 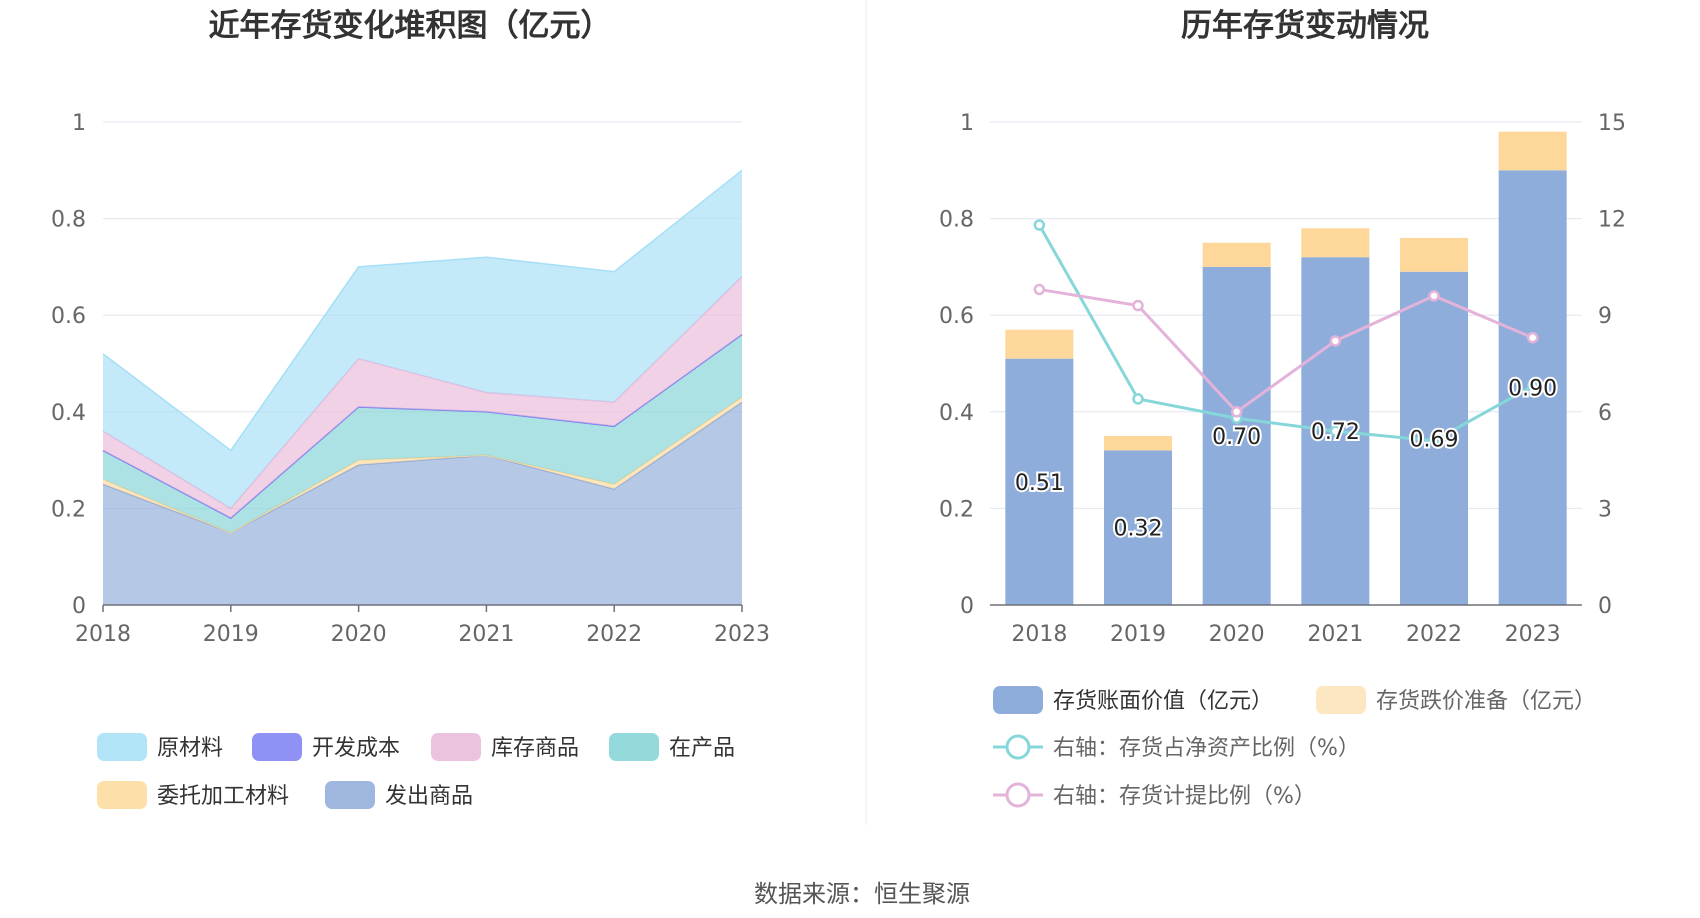 I want to click on area-edge-原材料, so click(x=422, y=310).